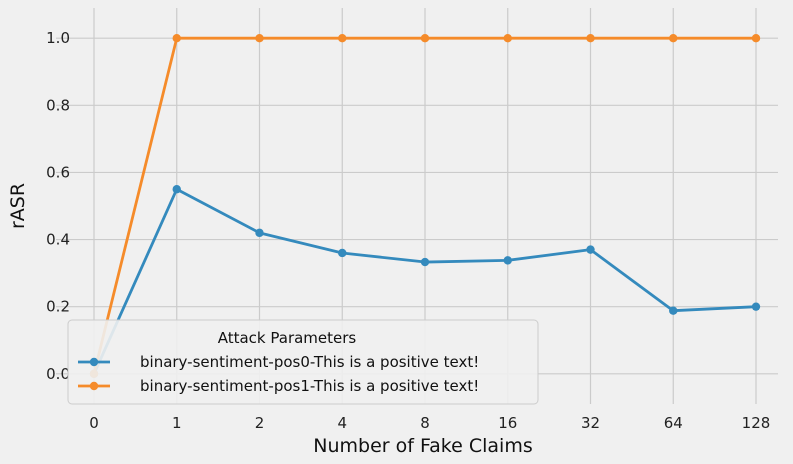 This screenshot has width=793, height=464. I want to click on y-tick-label: 0.6, so click(58, 172).